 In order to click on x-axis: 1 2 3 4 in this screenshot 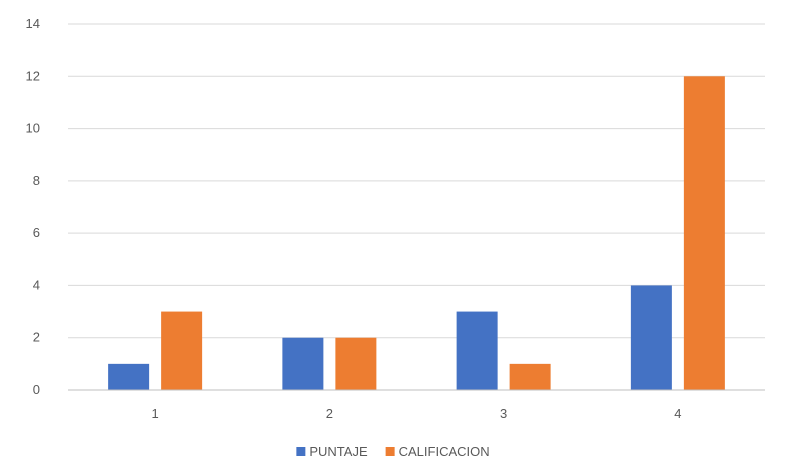, I will do `click(416, 405)`.